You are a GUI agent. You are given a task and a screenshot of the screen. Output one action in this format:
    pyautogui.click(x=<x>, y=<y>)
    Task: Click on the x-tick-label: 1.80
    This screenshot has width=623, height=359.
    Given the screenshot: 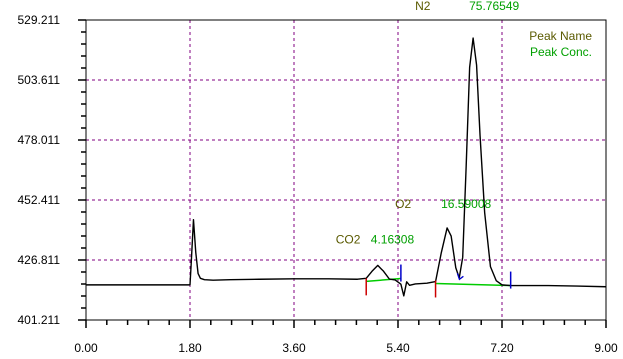 What is the action you would take?
    pyautogui.click(x=190, y=348)
    